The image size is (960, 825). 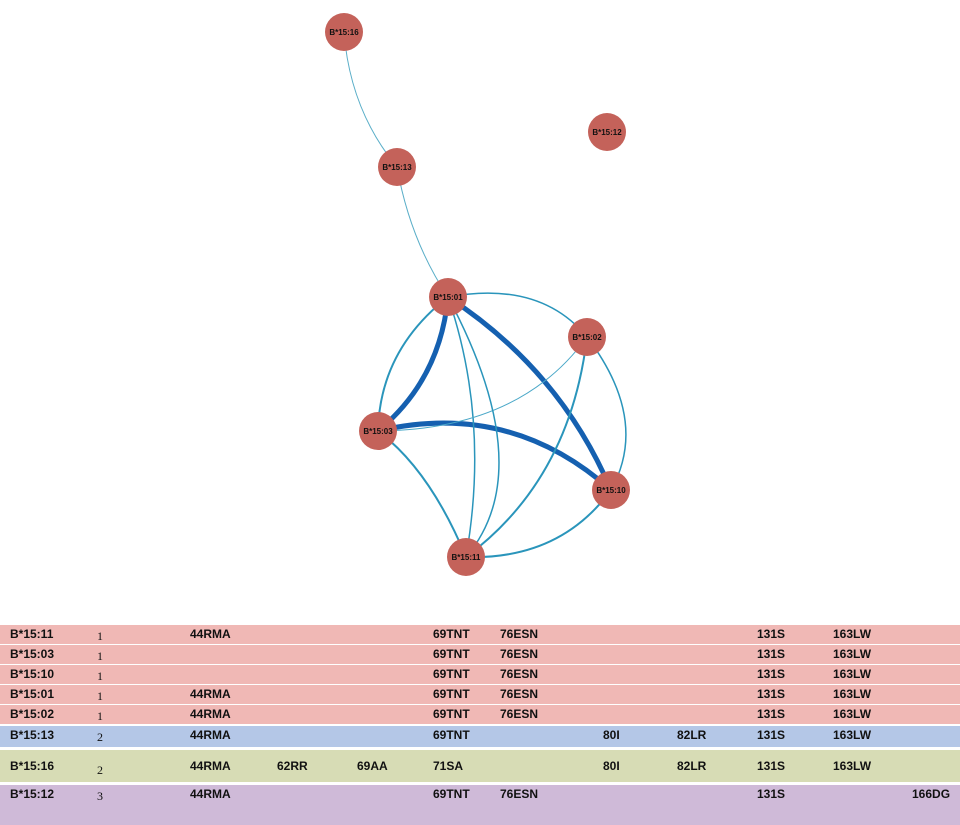 What do you see at coordinates (292, 766) in the screenshot?
I see `mutation-cell: 62RR` at bounding box center [292, 766].